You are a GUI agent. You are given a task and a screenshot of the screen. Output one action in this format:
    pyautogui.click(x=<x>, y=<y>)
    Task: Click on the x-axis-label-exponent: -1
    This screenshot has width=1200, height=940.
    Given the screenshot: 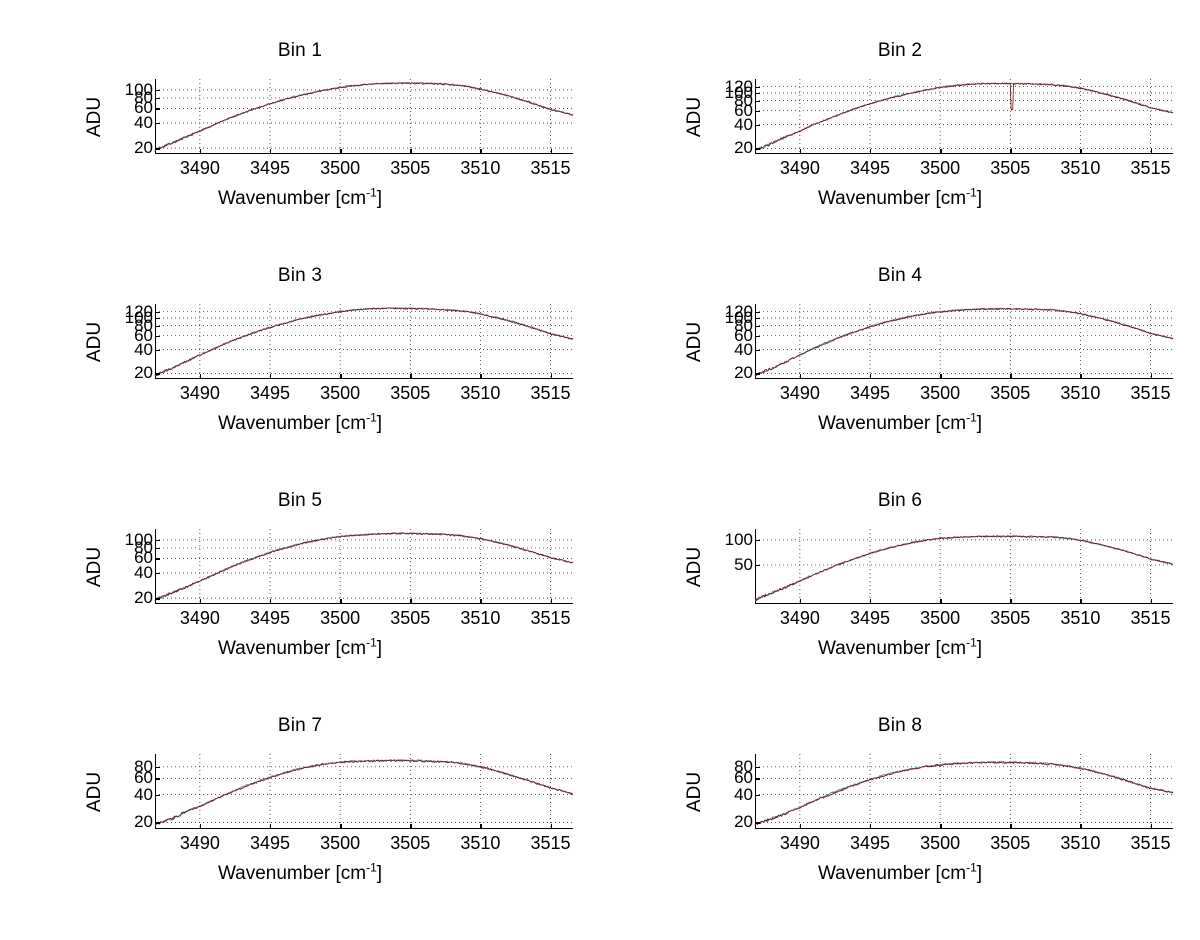 What is the action you would take?
    pyautogui.click(x=971, y=417)
    